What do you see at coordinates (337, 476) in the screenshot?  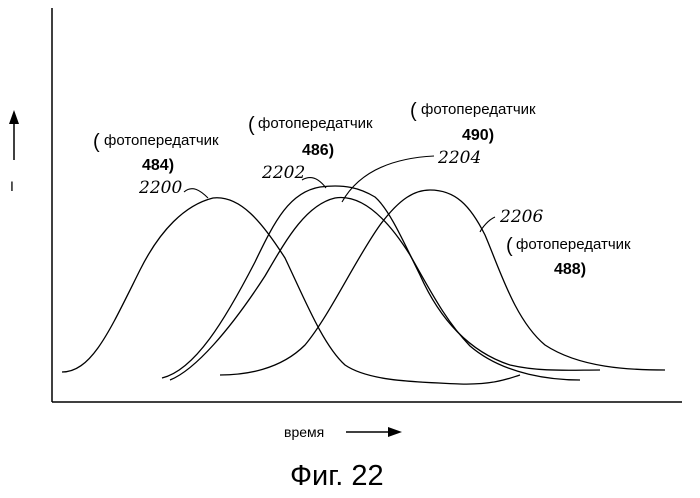 I see `figure-caption: Фиг. 22` at bounding box center [337, 476].